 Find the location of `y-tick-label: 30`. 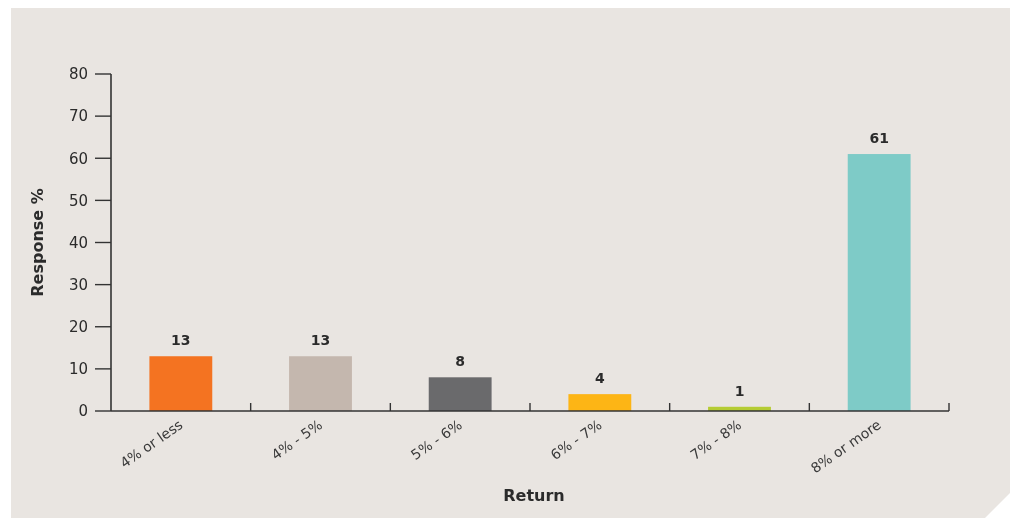

y-tick-label: 30 is located at coordinates (78, 284).